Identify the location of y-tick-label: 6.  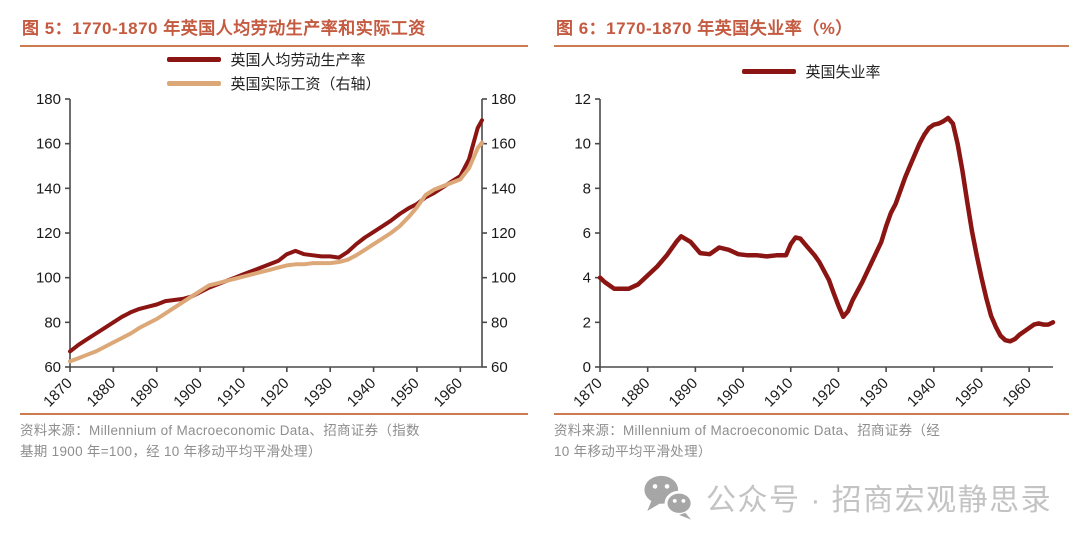
(587, 233).